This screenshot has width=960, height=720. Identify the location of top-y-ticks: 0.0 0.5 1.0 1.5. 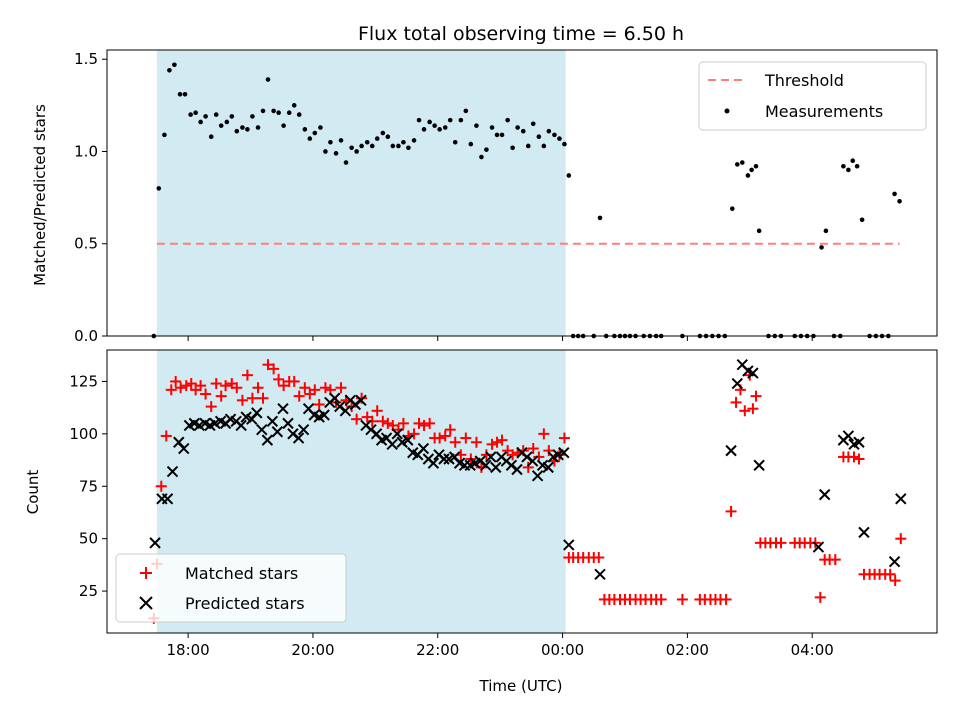
(90, 197).